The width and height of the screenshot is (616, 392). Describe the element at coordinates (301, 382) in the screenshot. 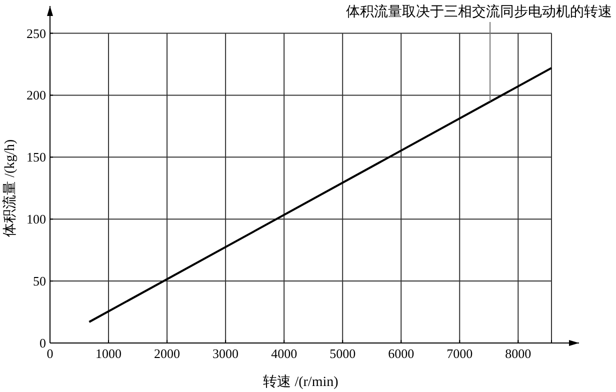

I see `x-axis-title: 转速 /(r/min)` at that location.